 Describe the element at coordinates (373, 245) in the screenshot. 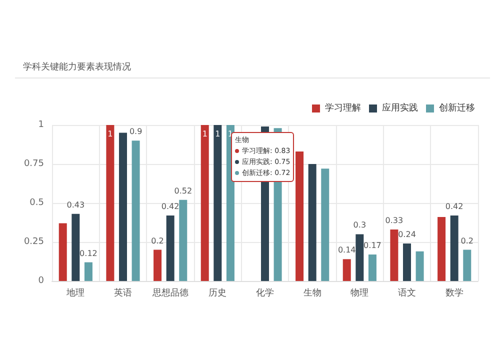

I see `data-label: 0.17` at that location.